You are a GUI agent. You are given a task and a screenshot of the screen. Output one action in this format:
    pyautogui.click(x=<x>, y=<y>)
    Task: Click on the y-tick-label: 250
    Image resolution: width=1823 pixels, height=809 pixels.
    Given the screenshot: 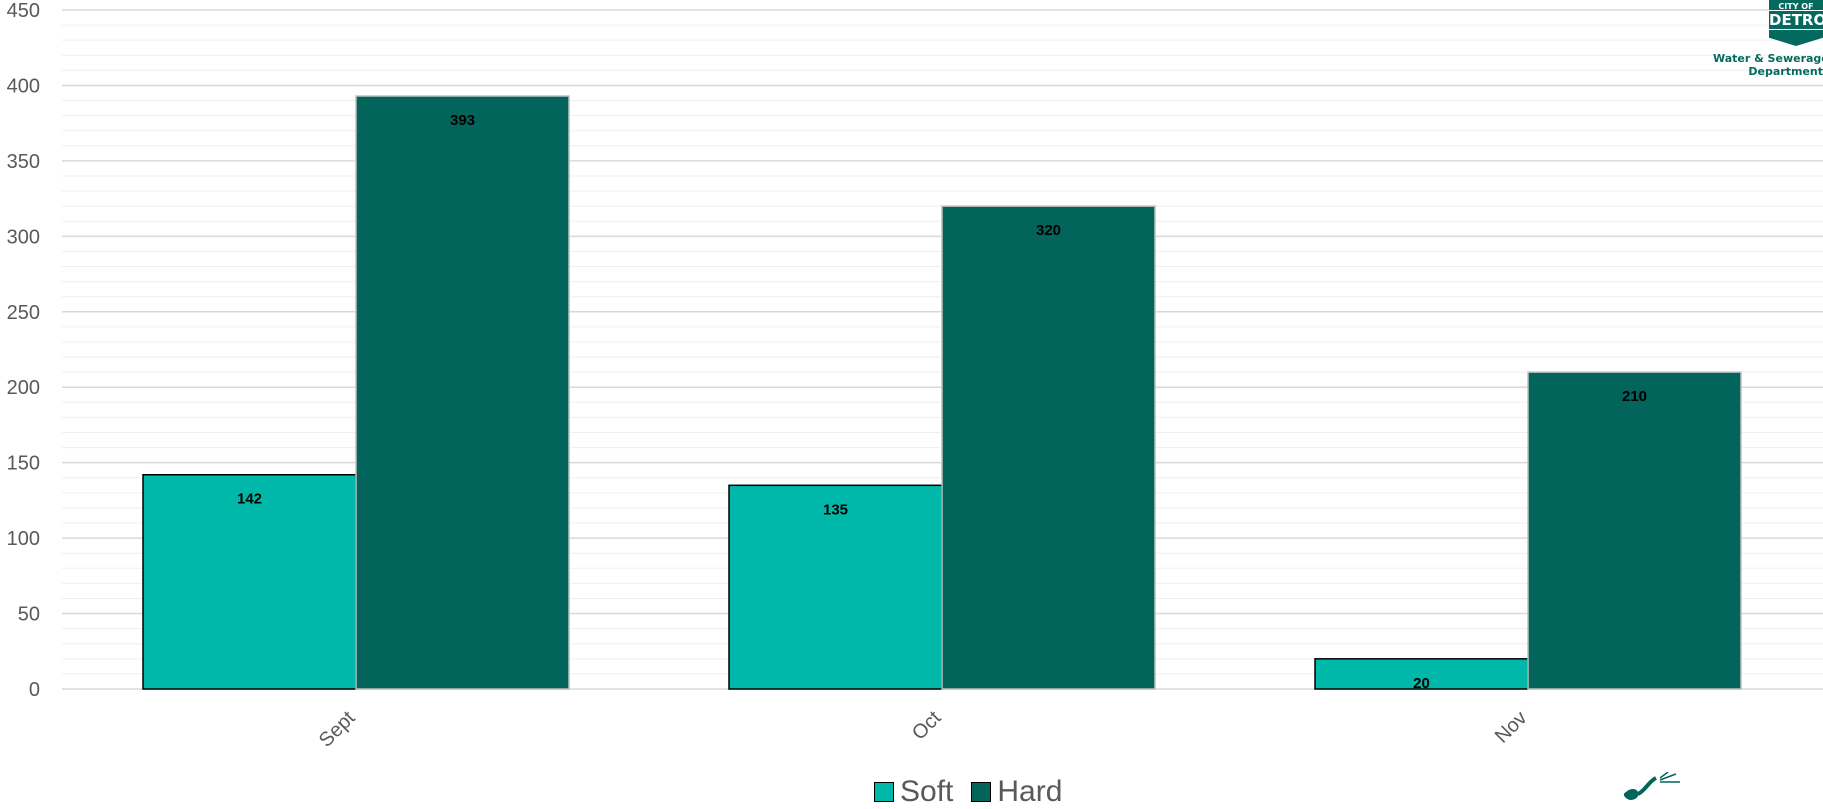 What is the action you would take?
    pyautogui.click(x=23, y=313)
    